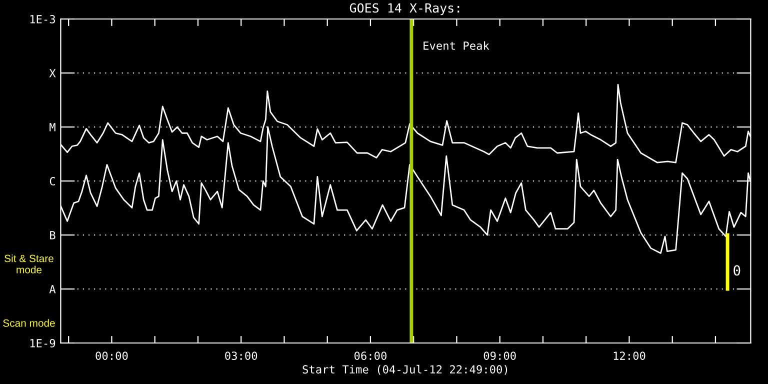  I want to click on ref-line-label: Event Peak, so click(457, 45).